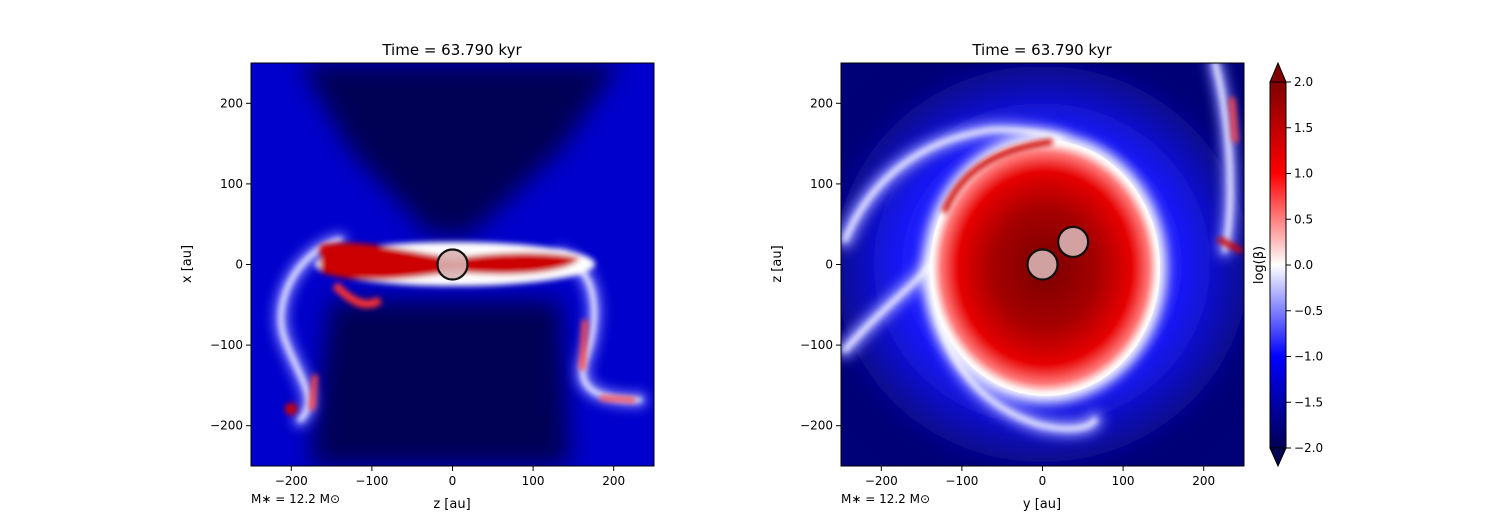 Image resolution: width=1500 pixels, height=525 pixels. Describe the element at coordinates (885, 499) in the screenshot. I see `right-annotation: M∗ = 12.2 M⊙` at that location.